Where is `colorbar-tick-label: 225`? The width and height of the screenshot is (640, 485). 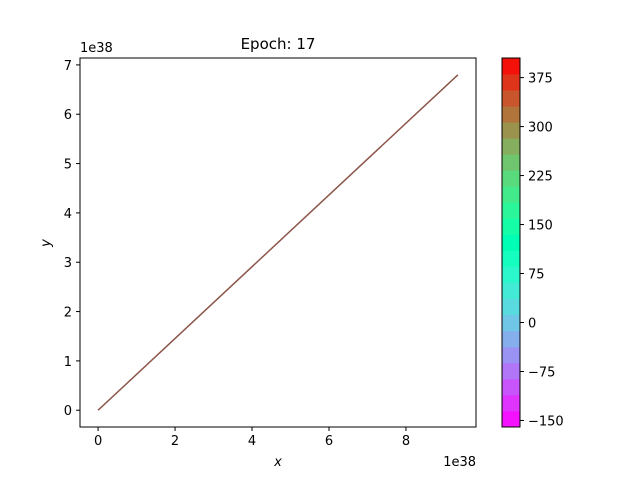
colorbar-tick-label: 225 is located at coordinates (540, 177).